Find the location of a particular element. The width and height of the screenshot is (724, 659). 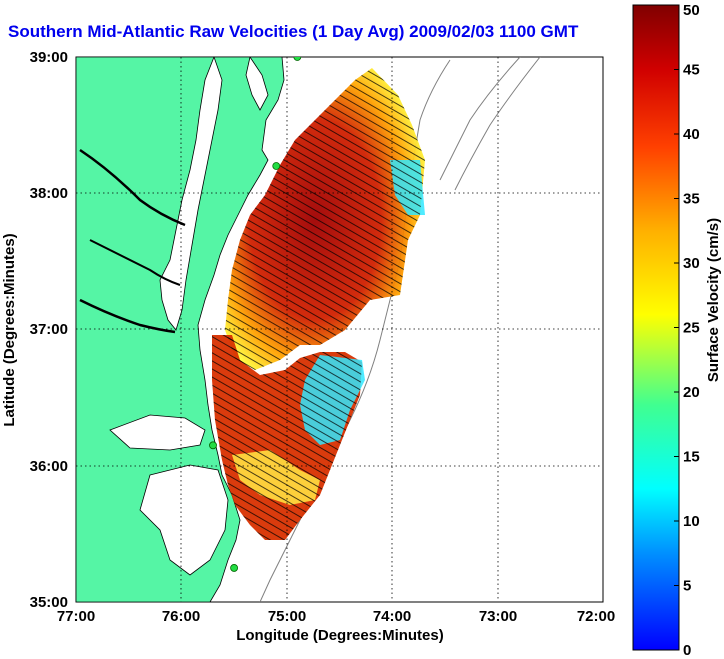

colorbar-tick-label: 20 is located at coordinates (691, 392).